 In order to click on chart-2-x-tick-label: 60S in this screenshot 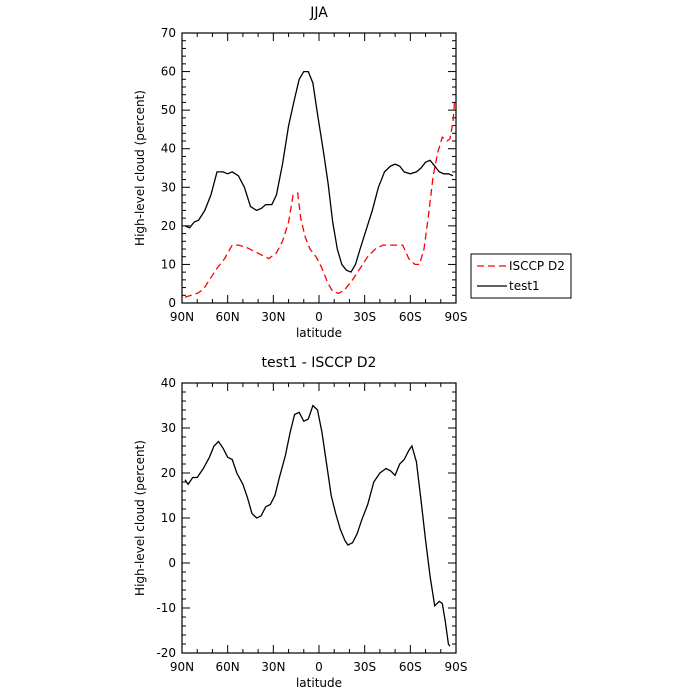, I will do `click(410, 667)`.